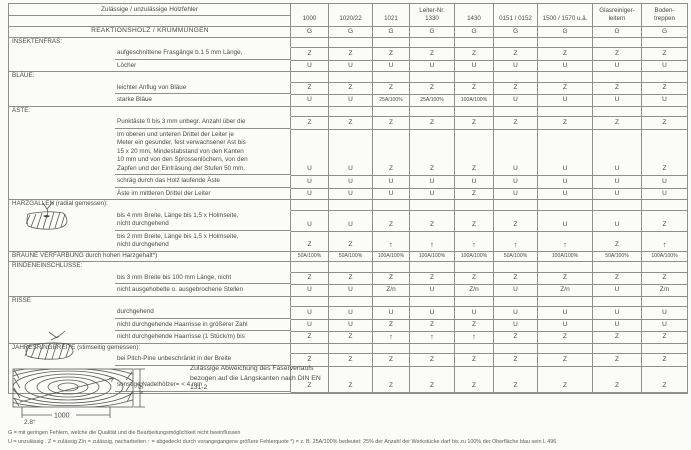  What do you see at coordinates (62, 416) in the screenshot?
I see `grain-length-label: 1000` at bounding box center [62, 416].